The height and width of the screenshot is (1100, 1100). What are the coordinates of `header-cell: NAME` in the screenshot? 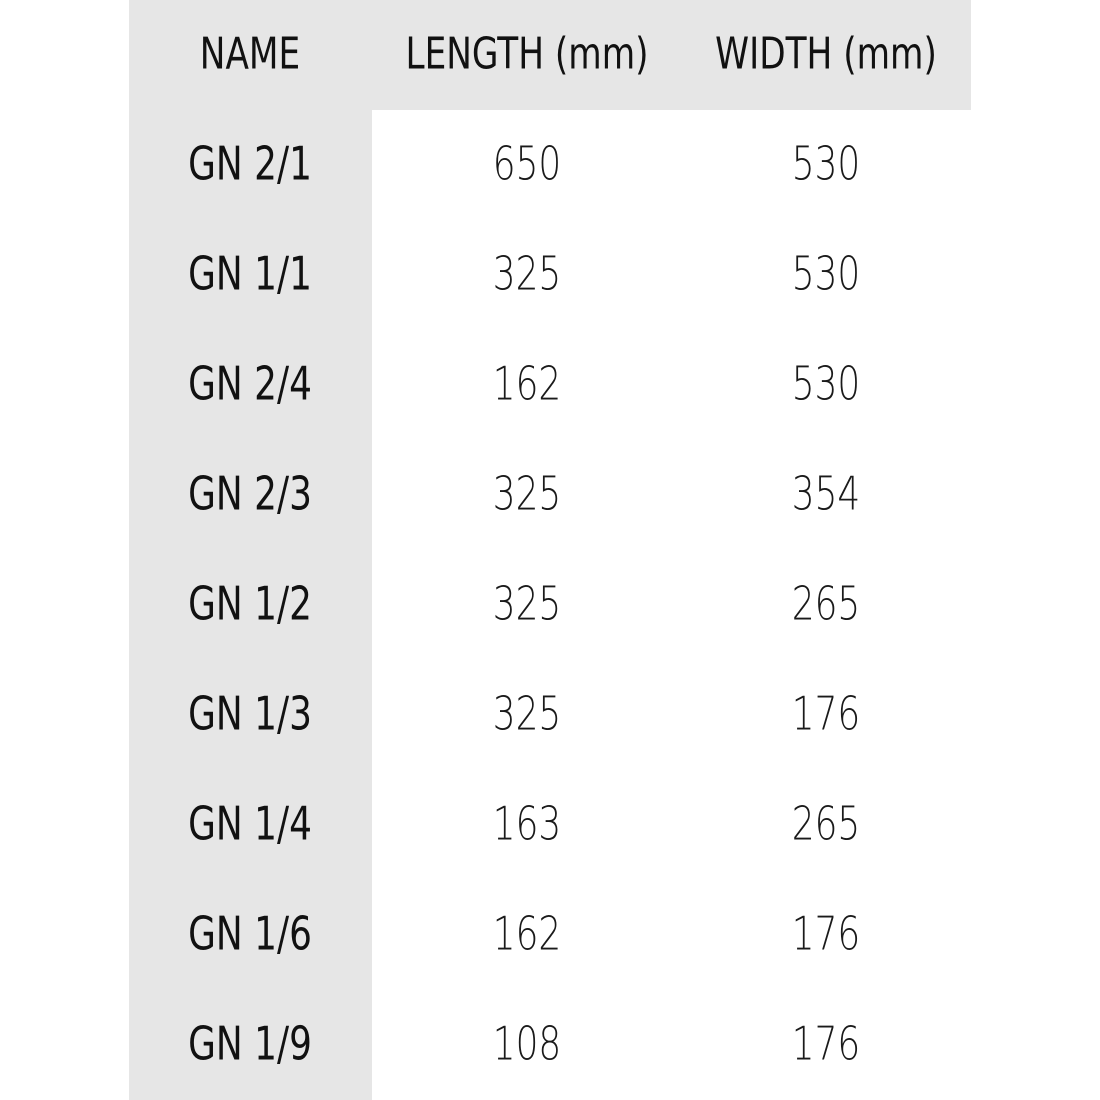 It's located at (250, 54).